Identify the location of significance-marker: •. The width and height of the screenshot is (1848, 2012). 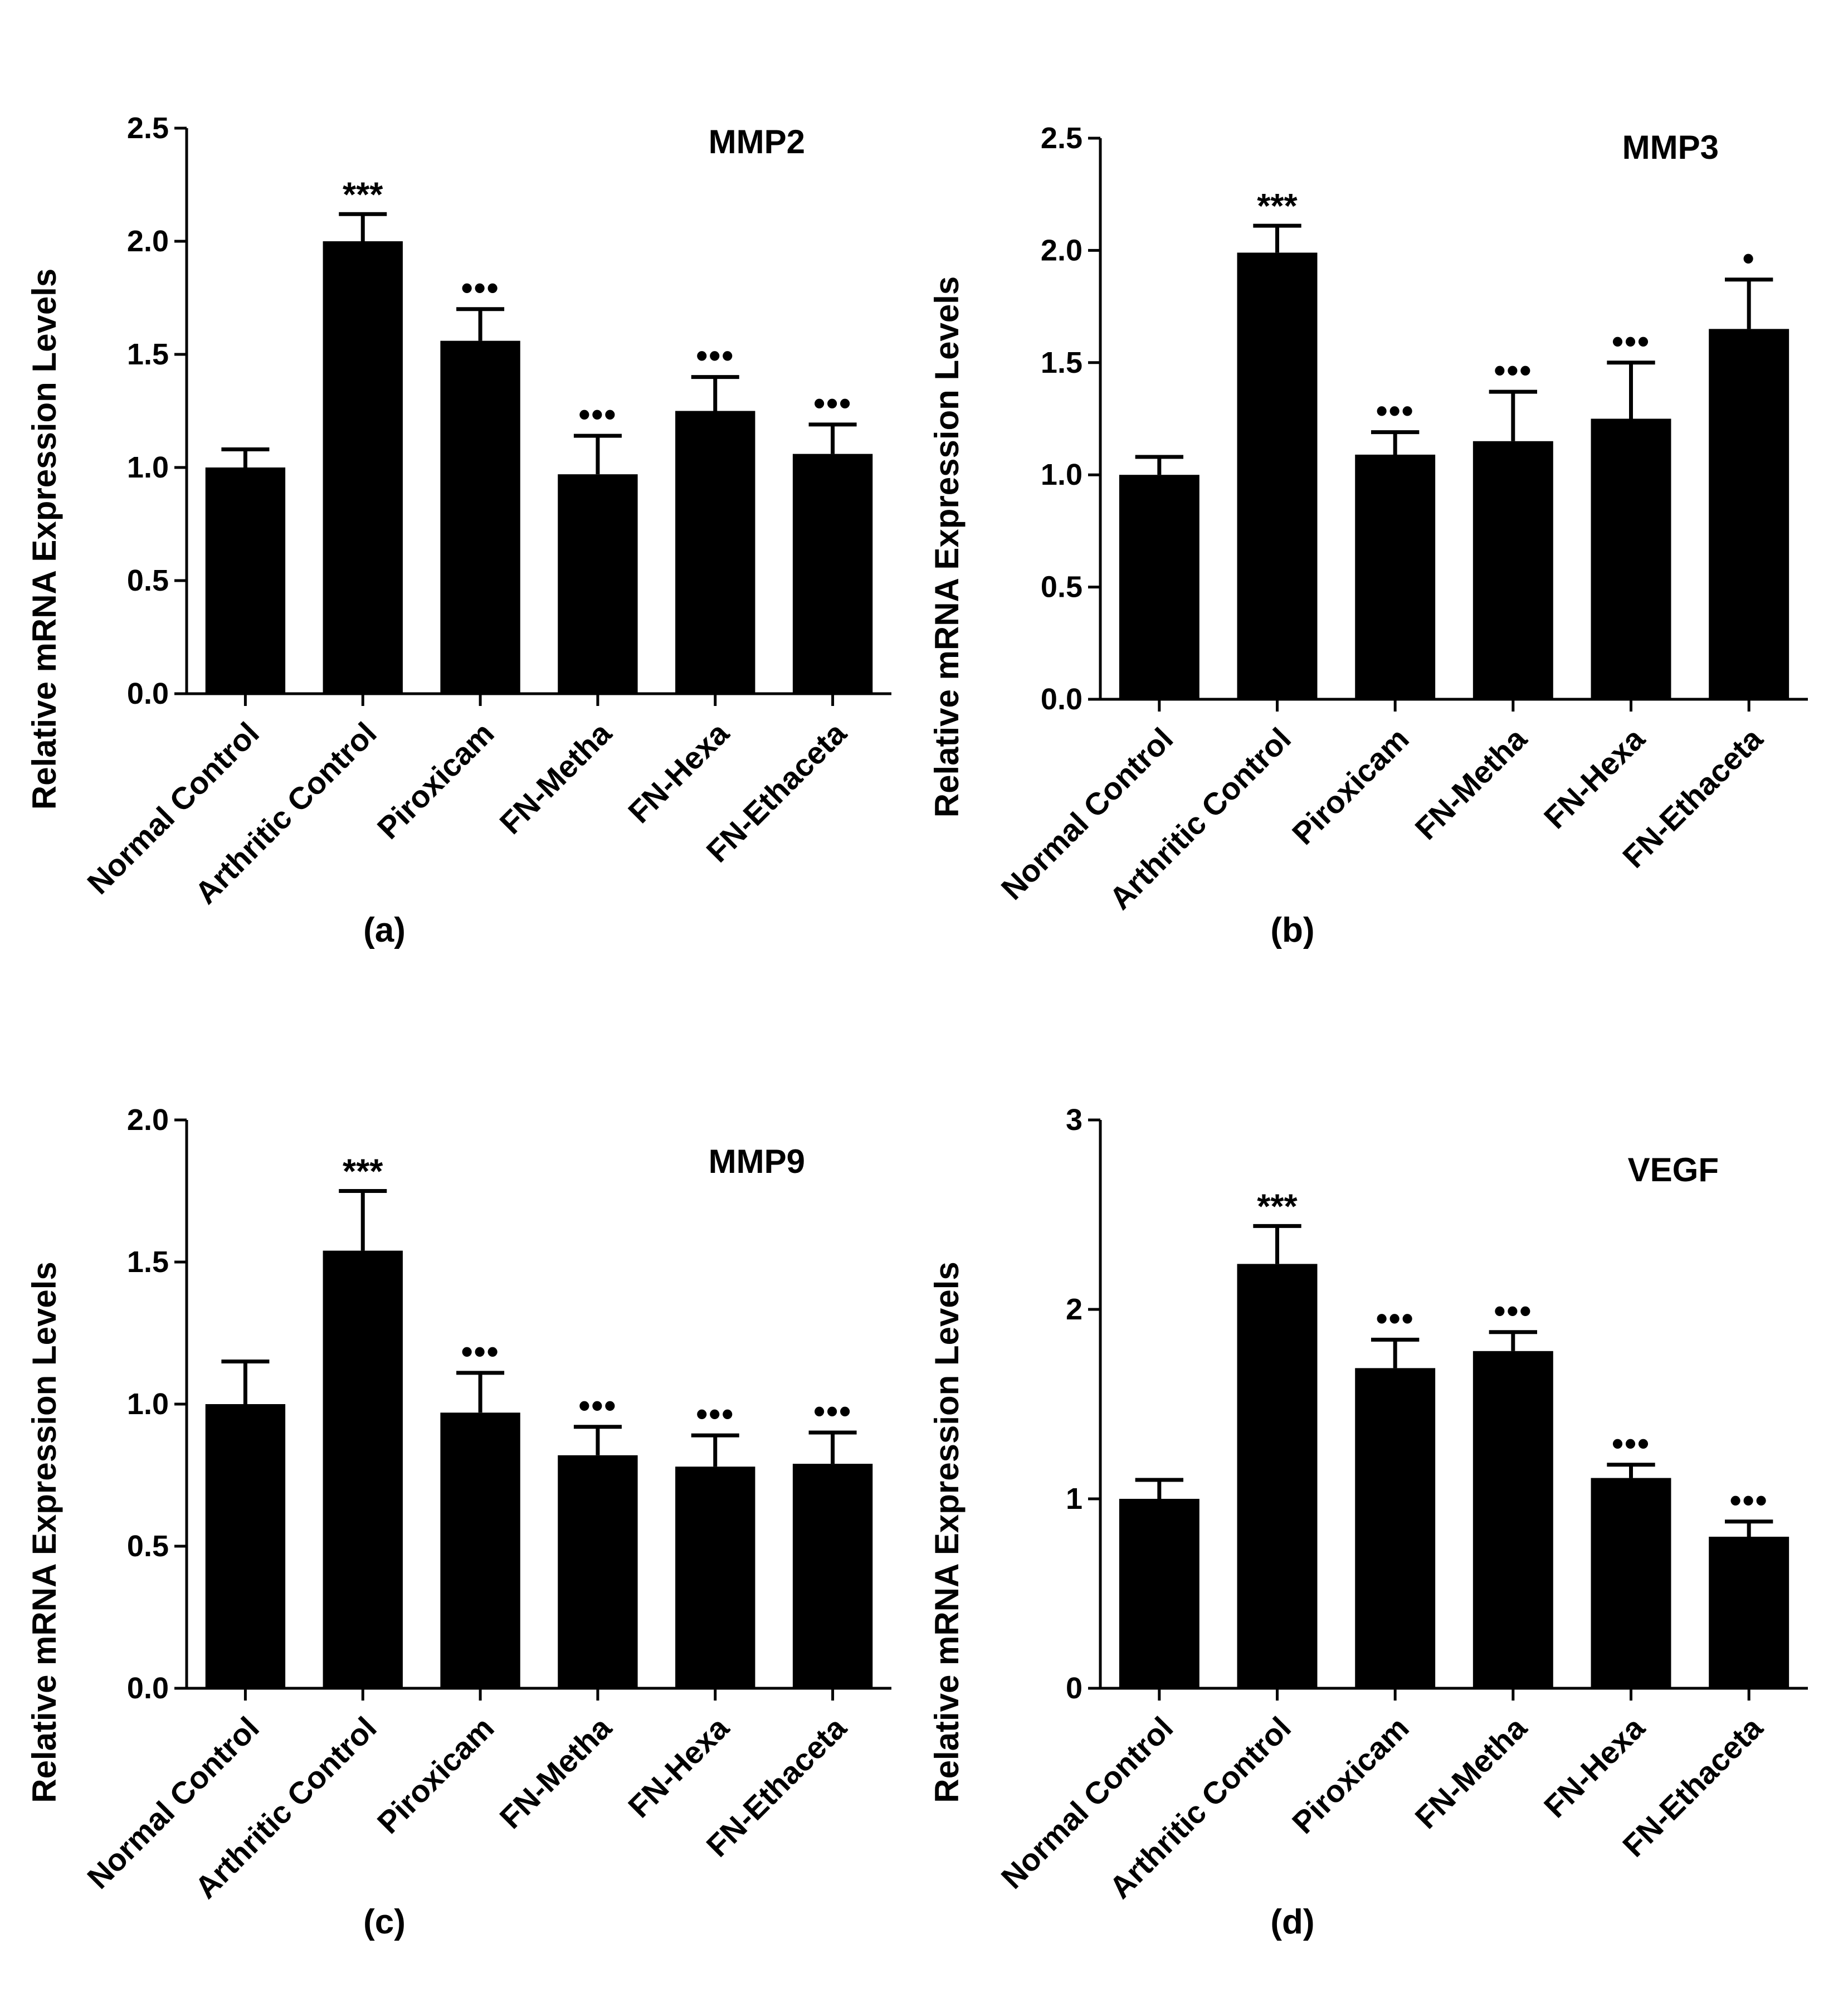
(1750, 259).